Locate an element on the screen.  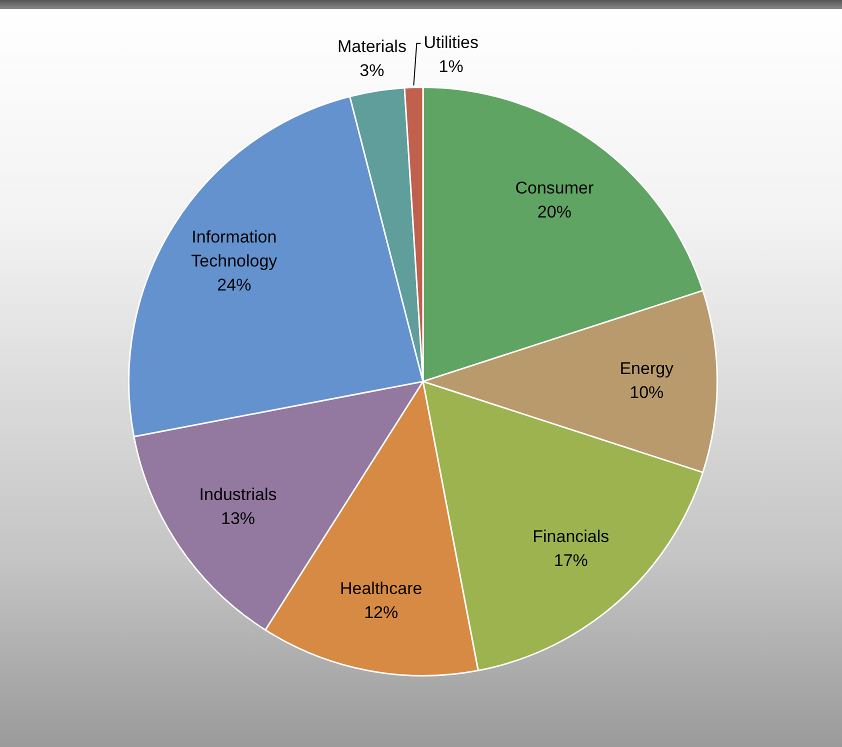
slice-label: Materials is located at coordinates (371, 46).